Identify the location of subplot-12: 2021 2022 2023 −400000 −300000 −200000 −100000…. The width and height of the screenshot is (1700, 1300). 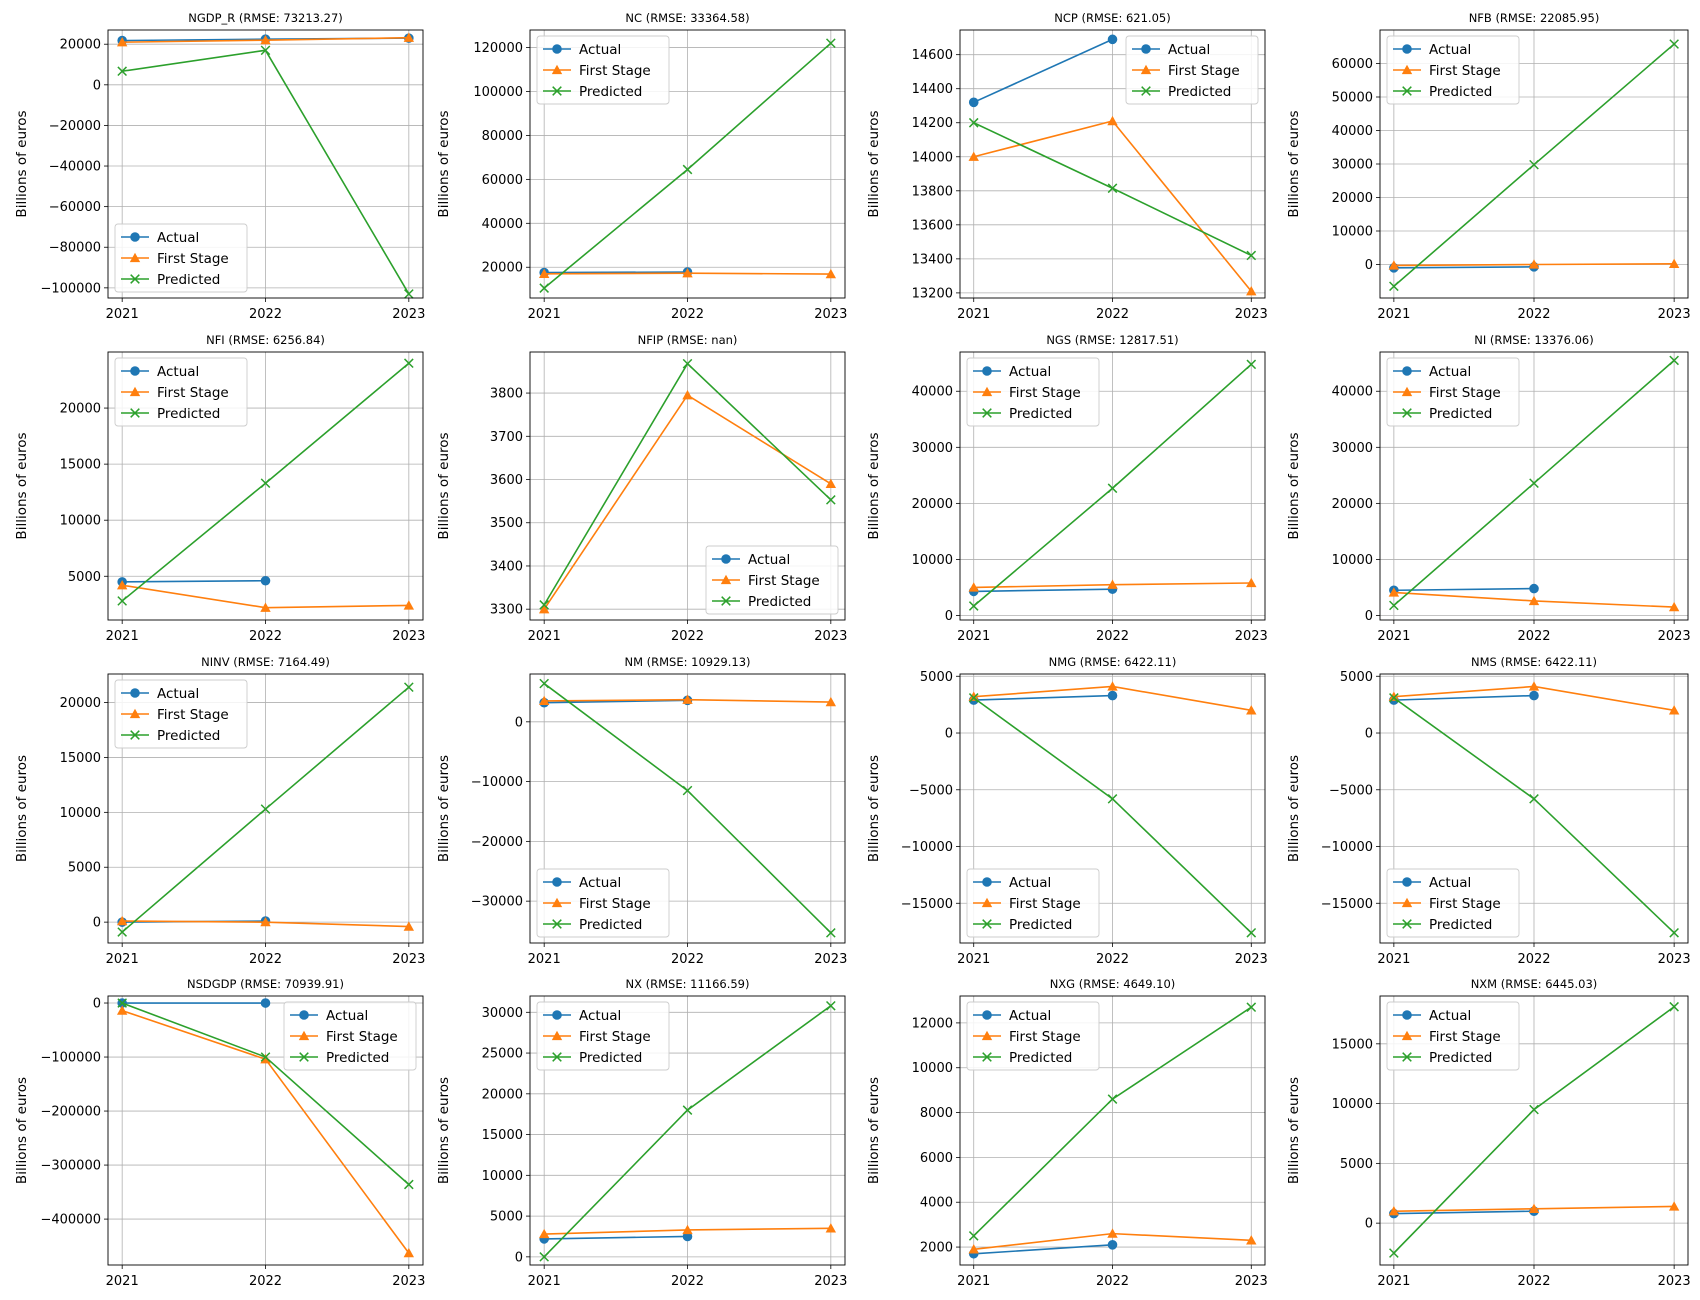
(219, 1133).